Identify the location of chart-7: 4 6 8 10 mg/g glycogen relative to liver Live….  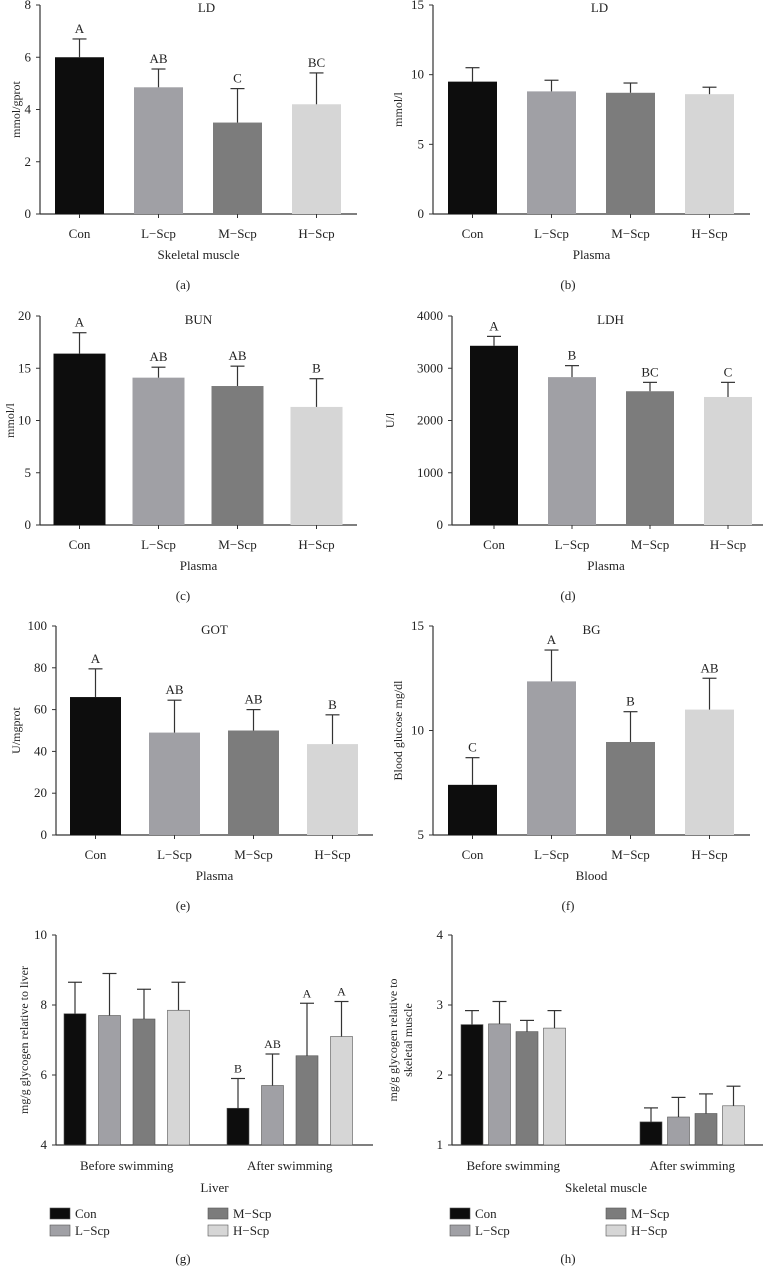
(195, 1096).